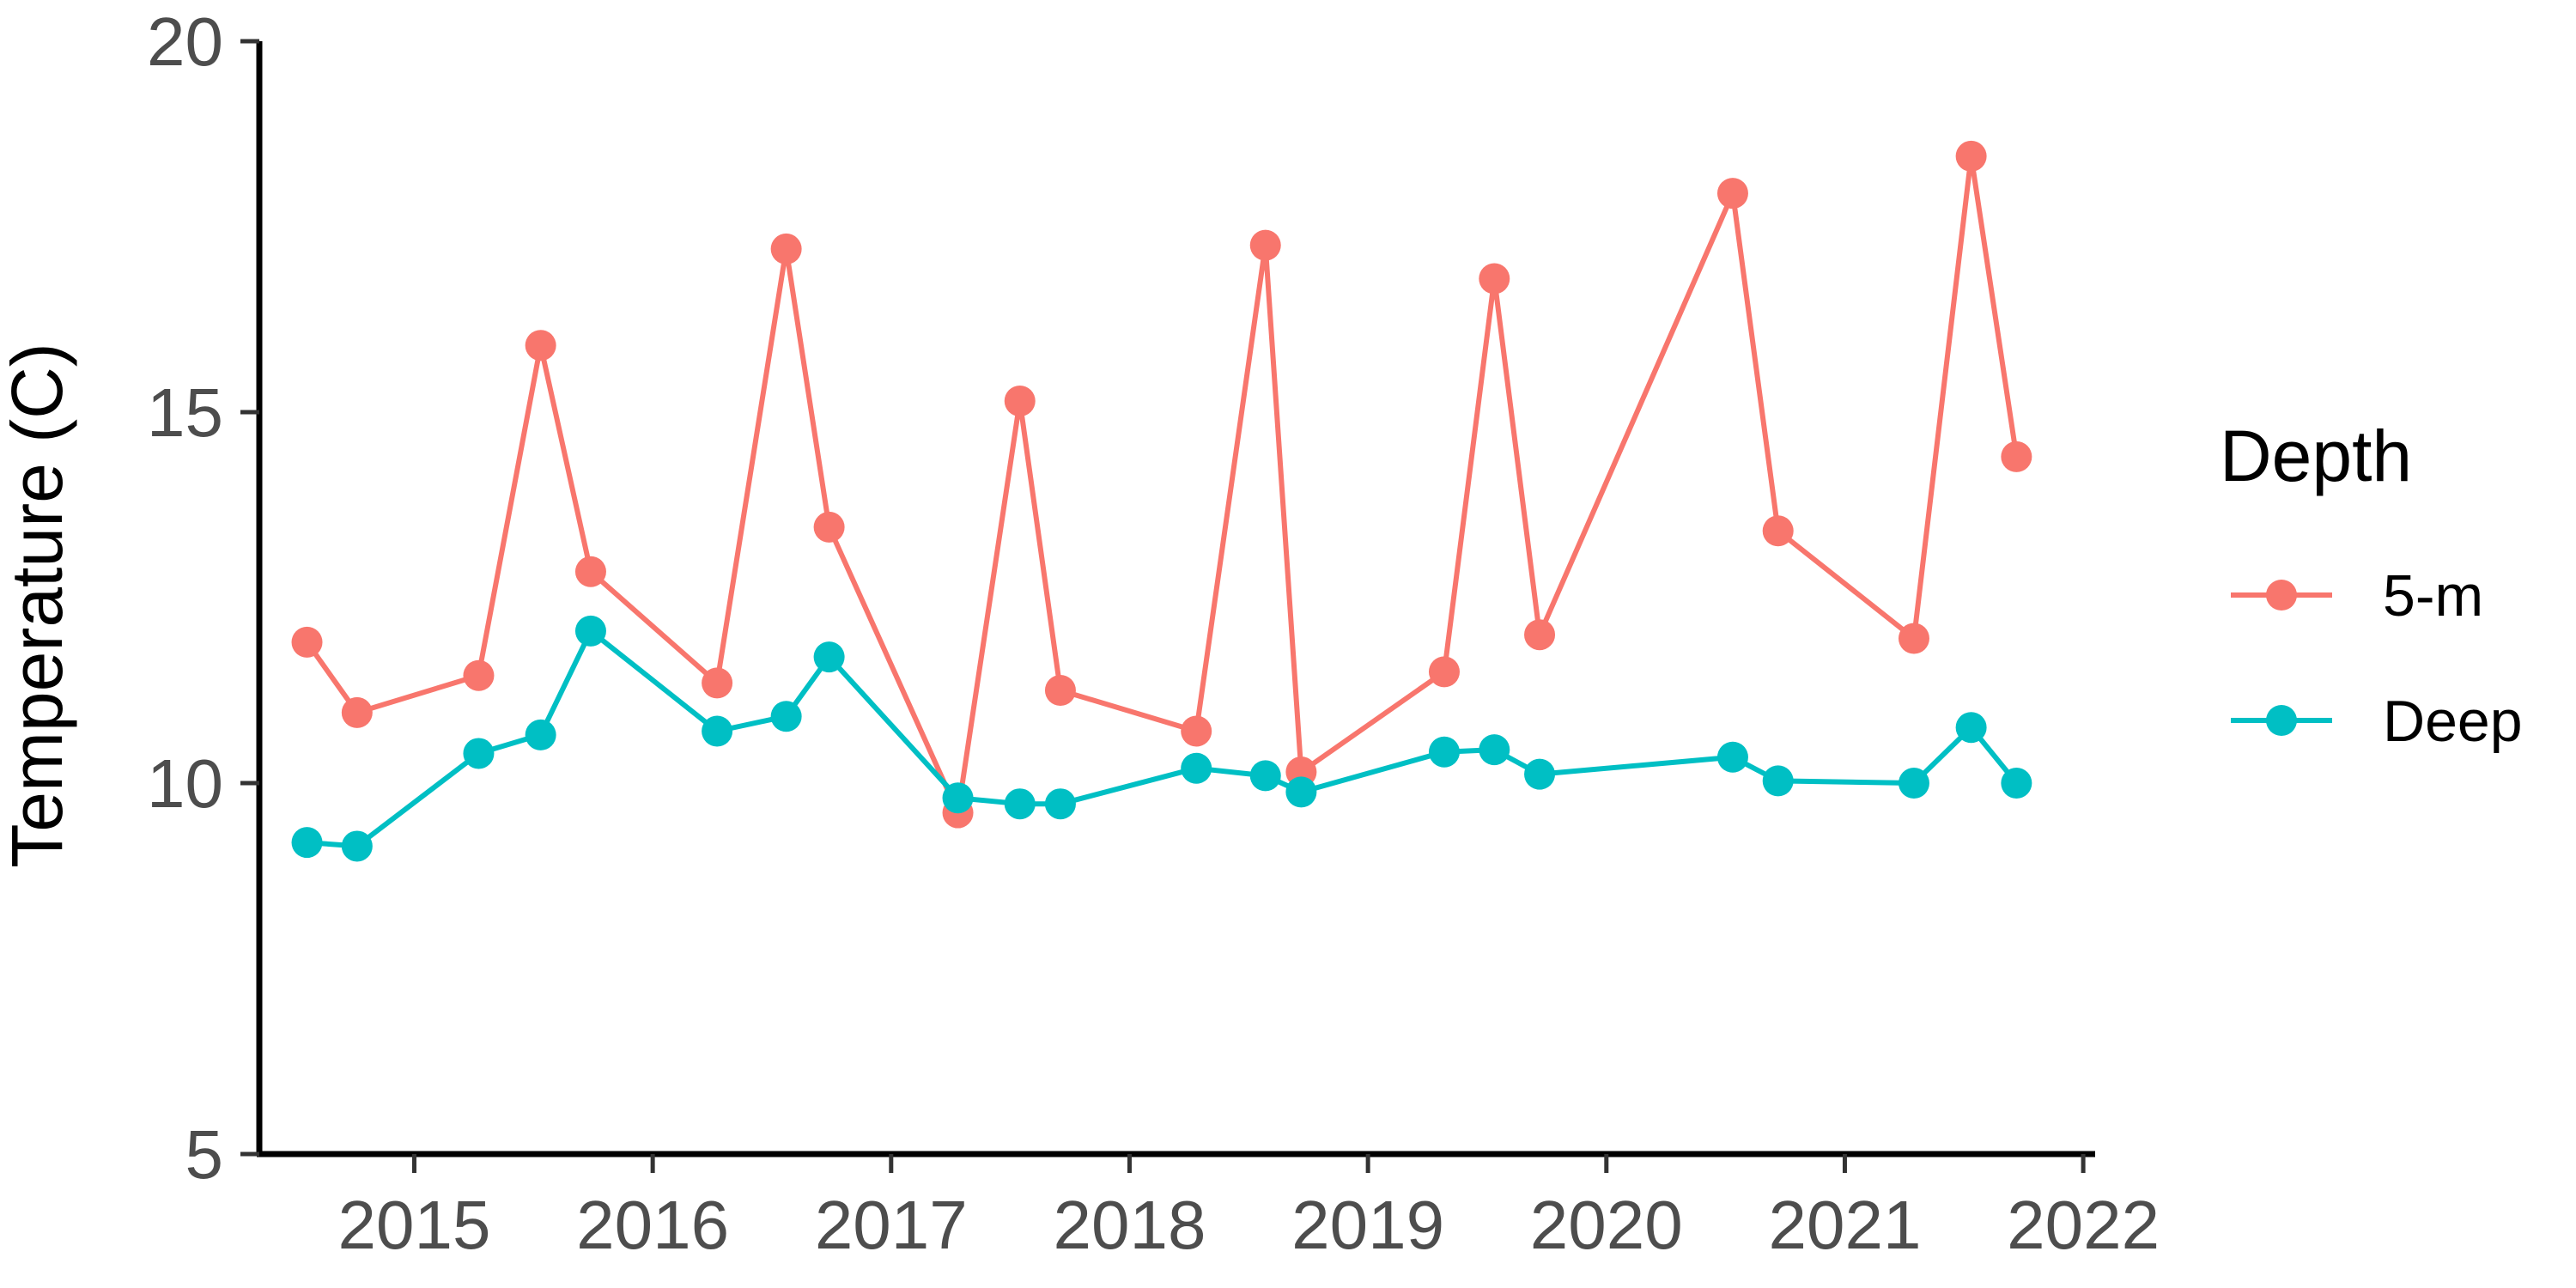 The width and height of the screenshot is (2576, 1288). Describe the element at coordinates (38, 605) in the screenshot. I see `y-axis-title: Temperature (C)` at that location.